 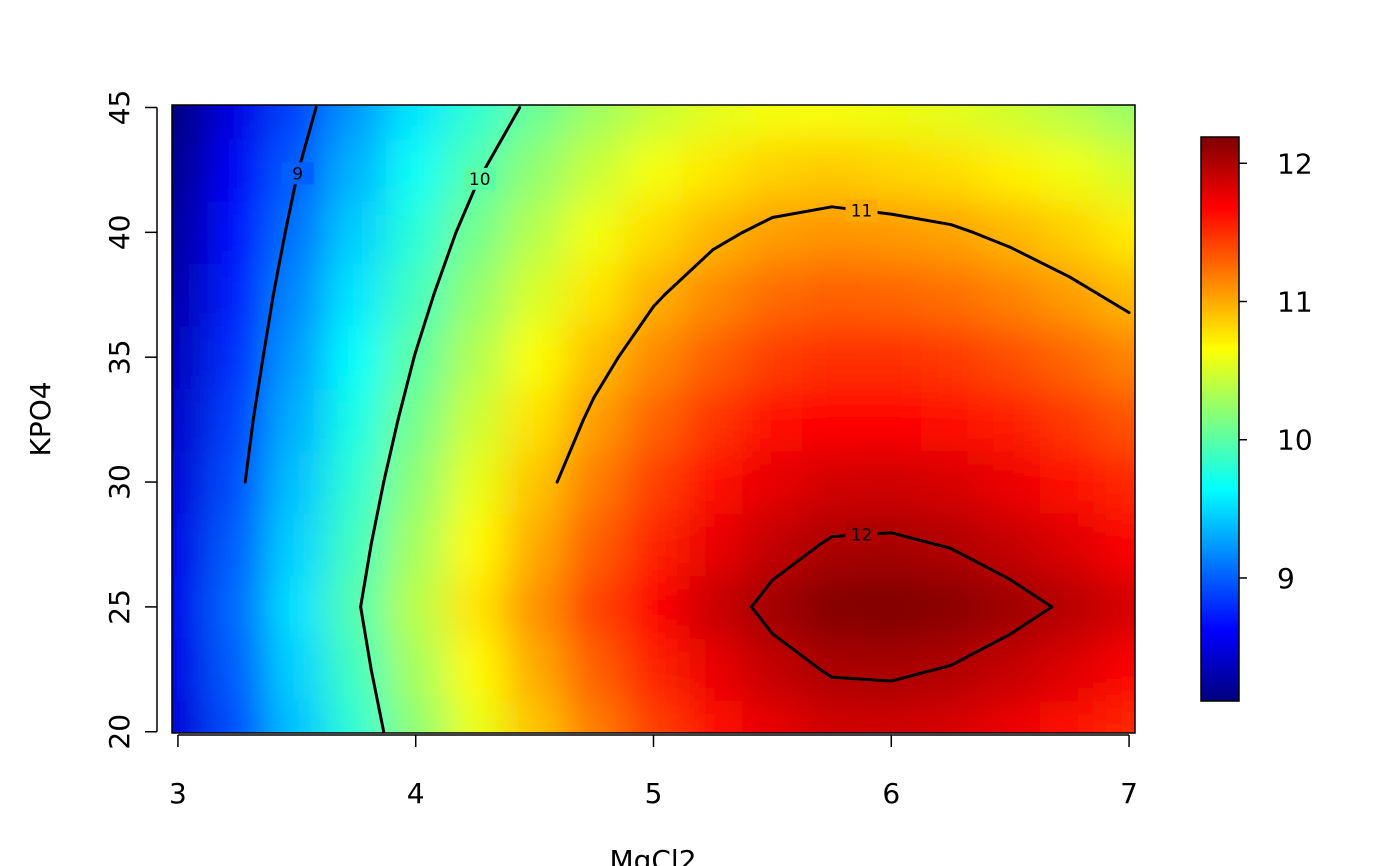 What do you see at coordinates (1220, 419) in the screenshot?
I see `colorbar` at bounding box center [1220, 419].